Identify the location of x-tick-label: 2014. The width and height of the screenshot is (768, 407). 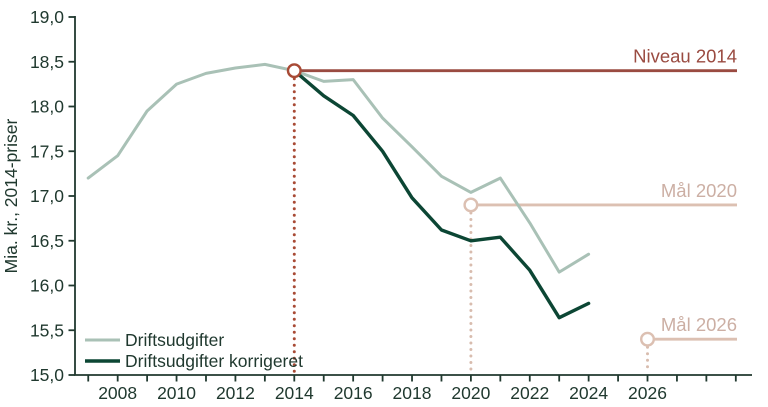
(294, 393).